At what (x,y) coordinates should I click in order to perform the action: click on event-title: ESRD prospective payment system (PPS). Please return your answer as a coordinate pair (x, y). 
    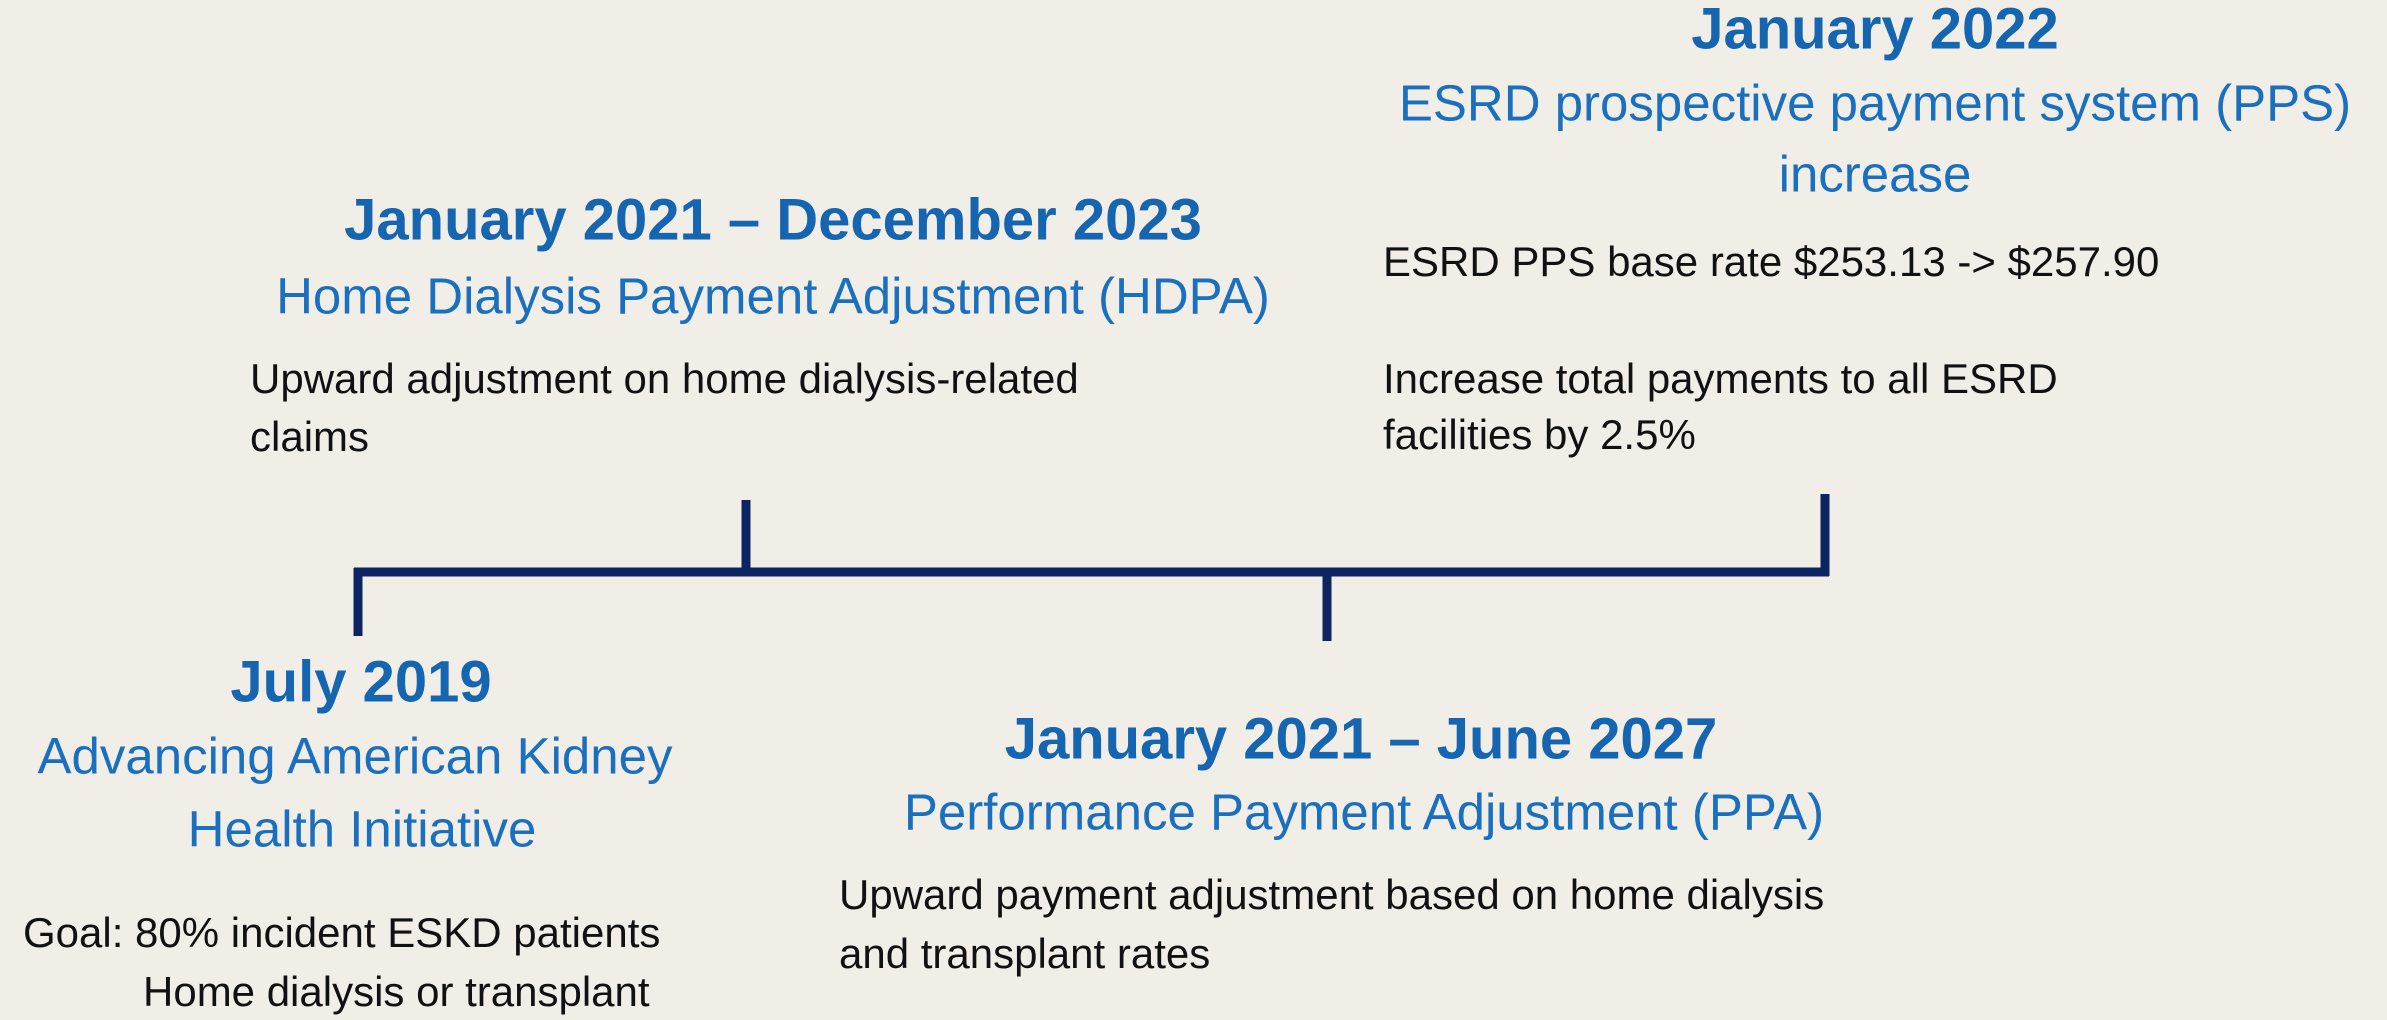
    Looking at the image, I should click on (1875, 102).